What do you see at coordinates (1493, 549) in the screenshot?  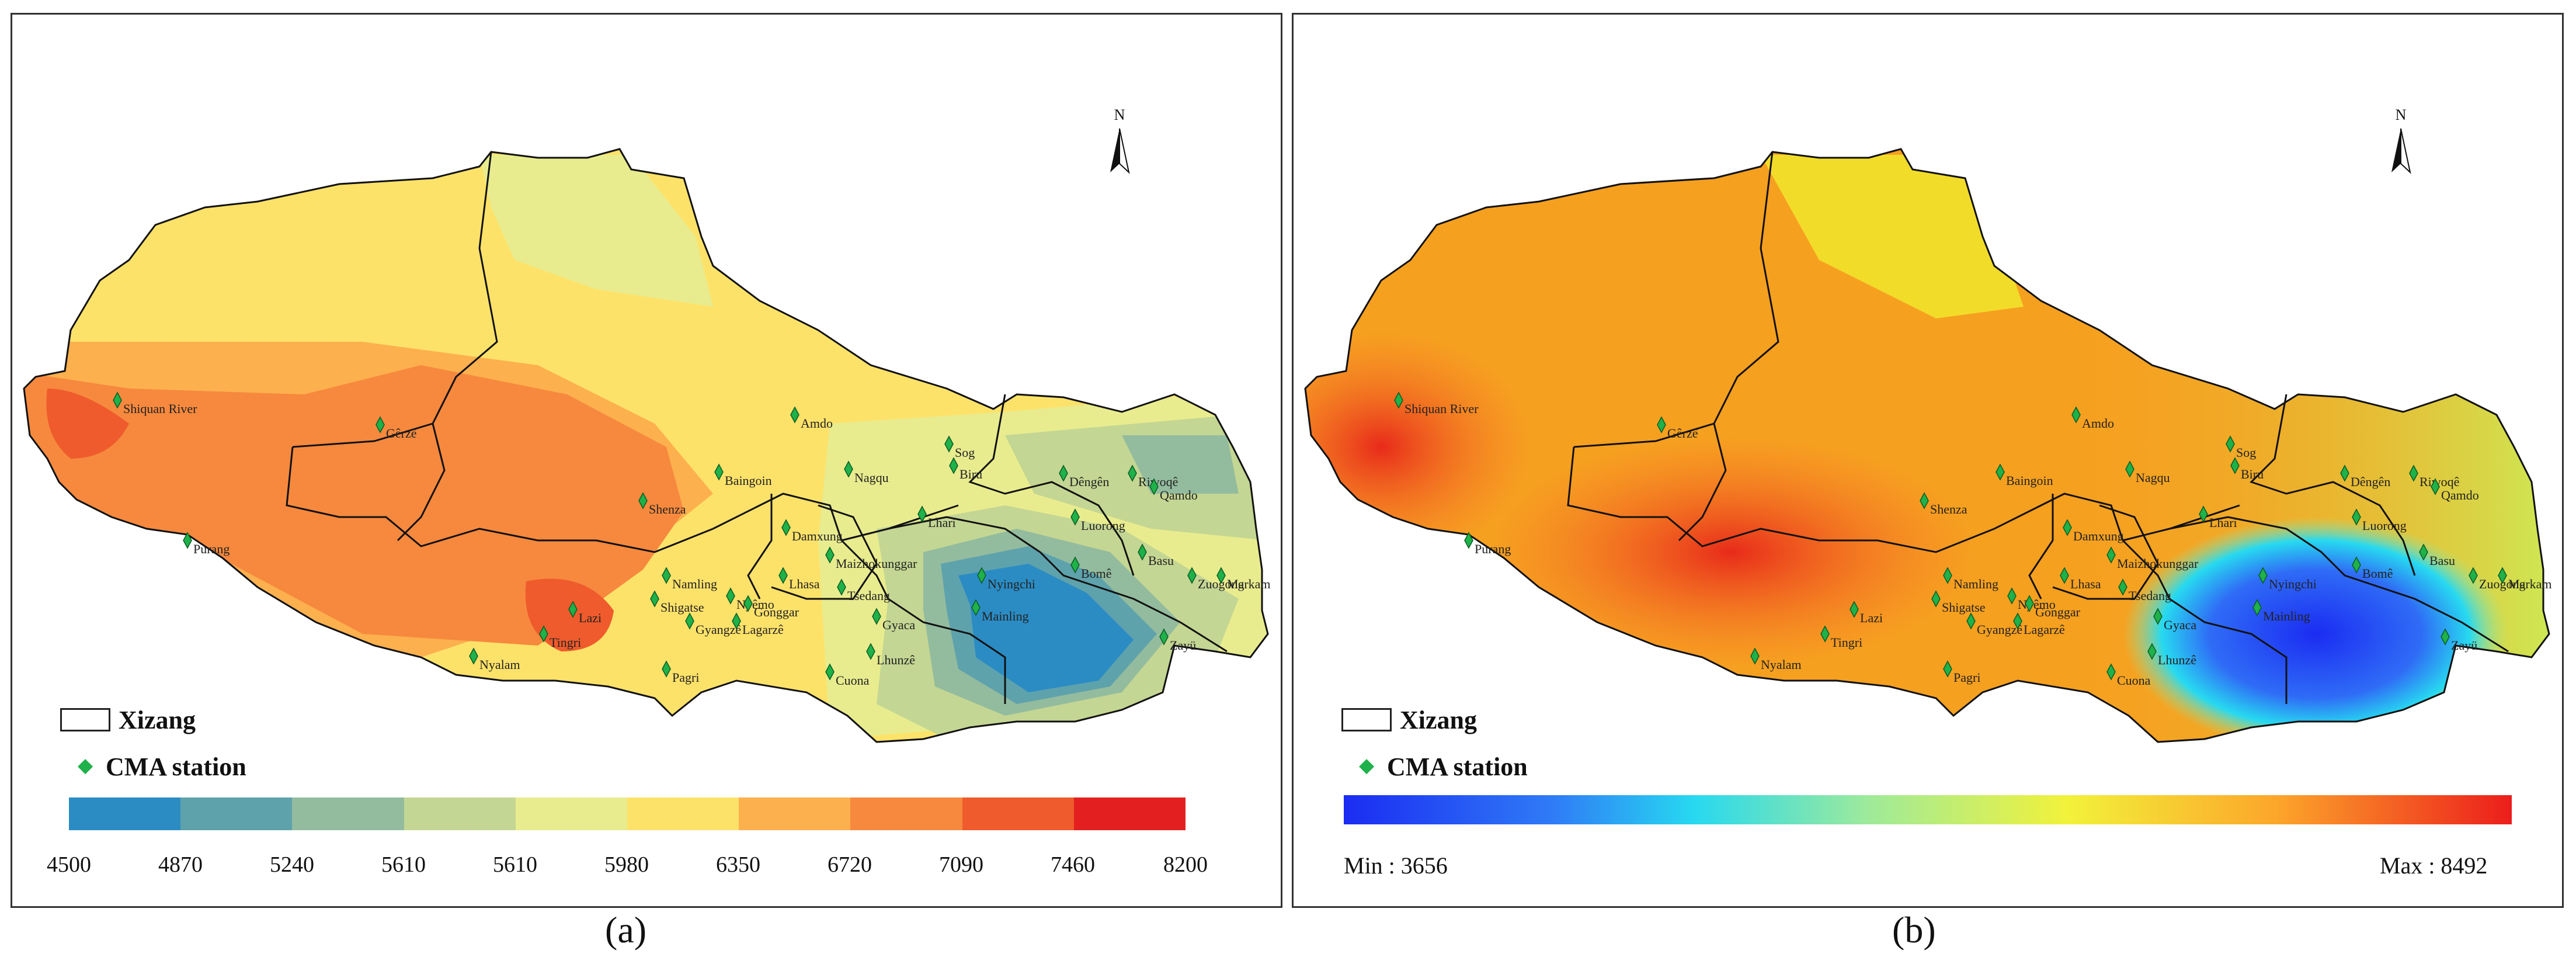 I see `station-label-b-11: Purang` at bounding box center [1493, 549].